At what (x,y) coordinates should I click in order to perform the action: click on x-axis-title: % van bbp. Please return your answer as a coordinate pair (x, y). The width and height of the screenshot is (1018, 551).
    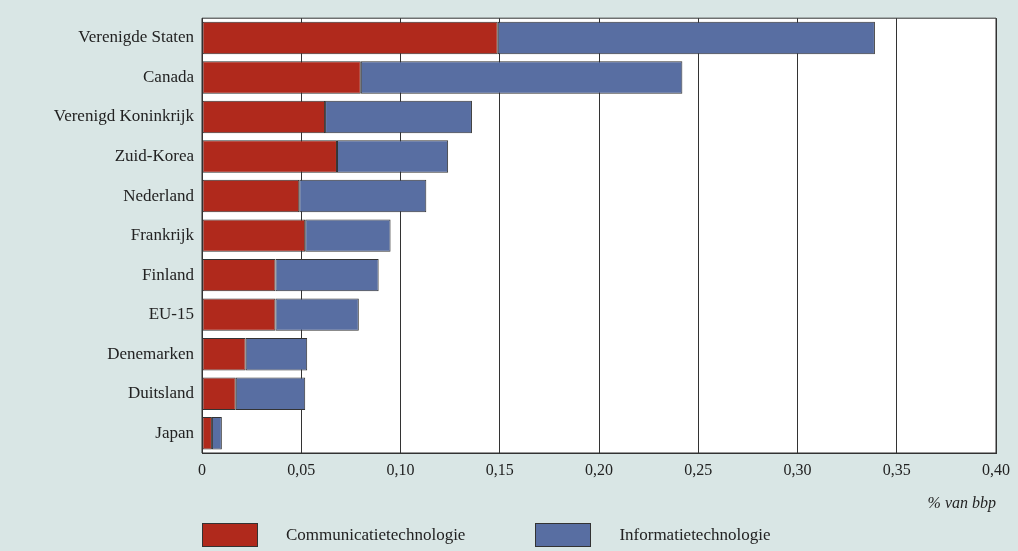
    Looking at the image, I should click on (961, 502).